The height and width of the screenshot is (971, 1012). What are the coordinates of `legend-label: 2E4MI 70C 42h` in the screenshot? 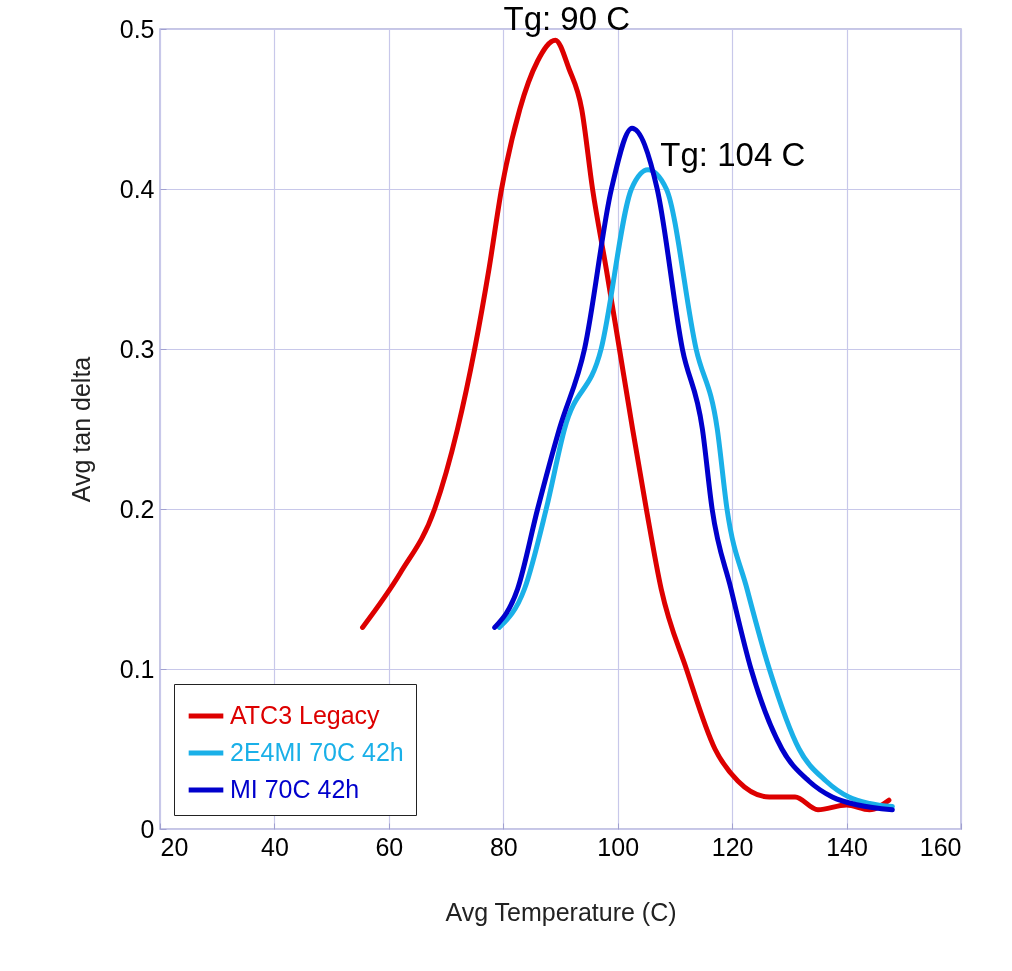 It's located at (317, 752).